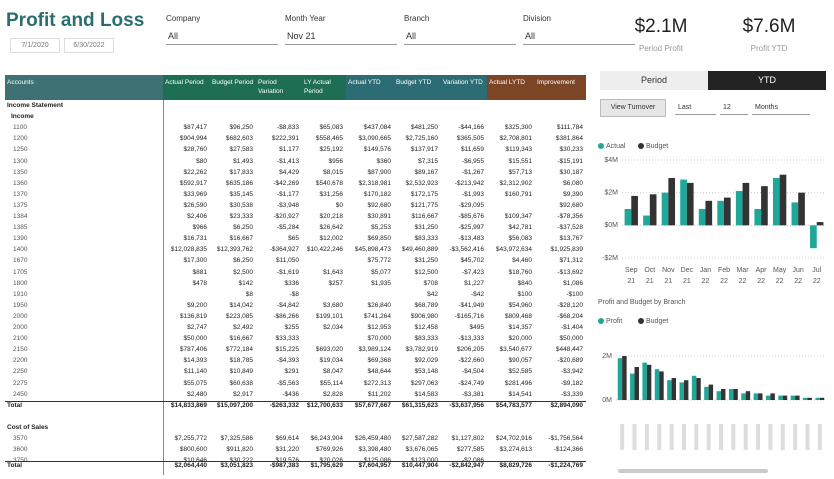 This screenshot has height=479, width=834. Describe the element at coordinates (668, 276) in the screenshot. I see `x-tick-label: Nov 21` at that location.